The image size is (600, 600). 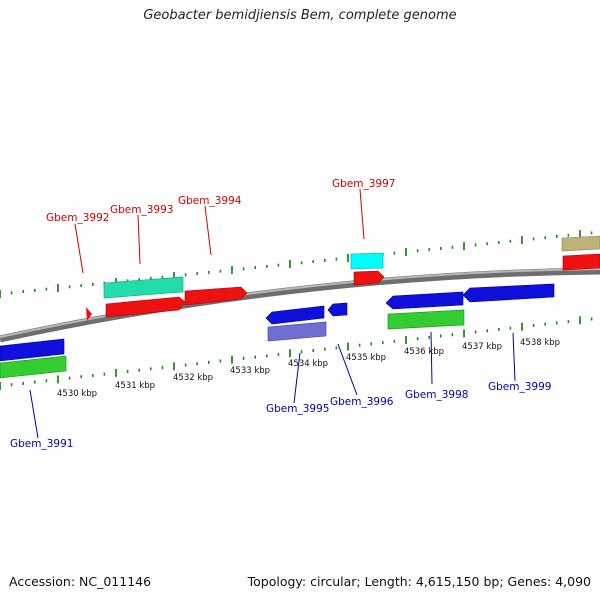 I want to click on gene-feature-slate, so click(x=297, y=331).